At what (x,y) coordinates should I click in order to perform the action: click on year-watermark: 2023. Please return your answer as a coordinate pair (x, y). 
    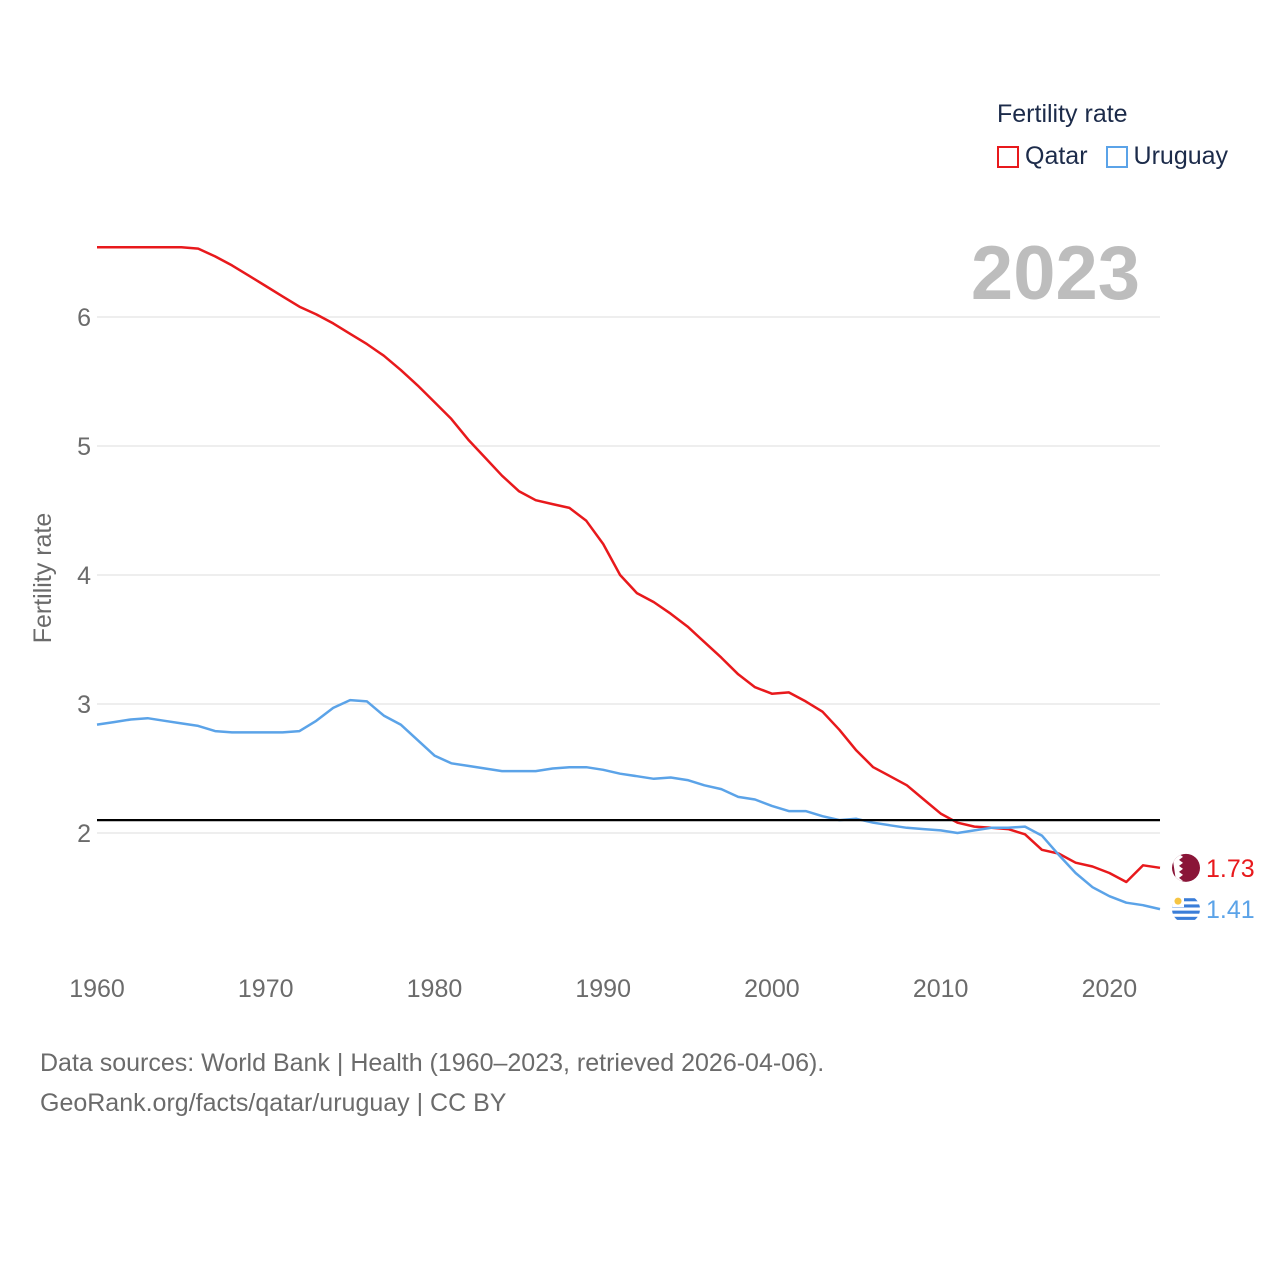
    Looking at the image, I should click on (1055, 273).